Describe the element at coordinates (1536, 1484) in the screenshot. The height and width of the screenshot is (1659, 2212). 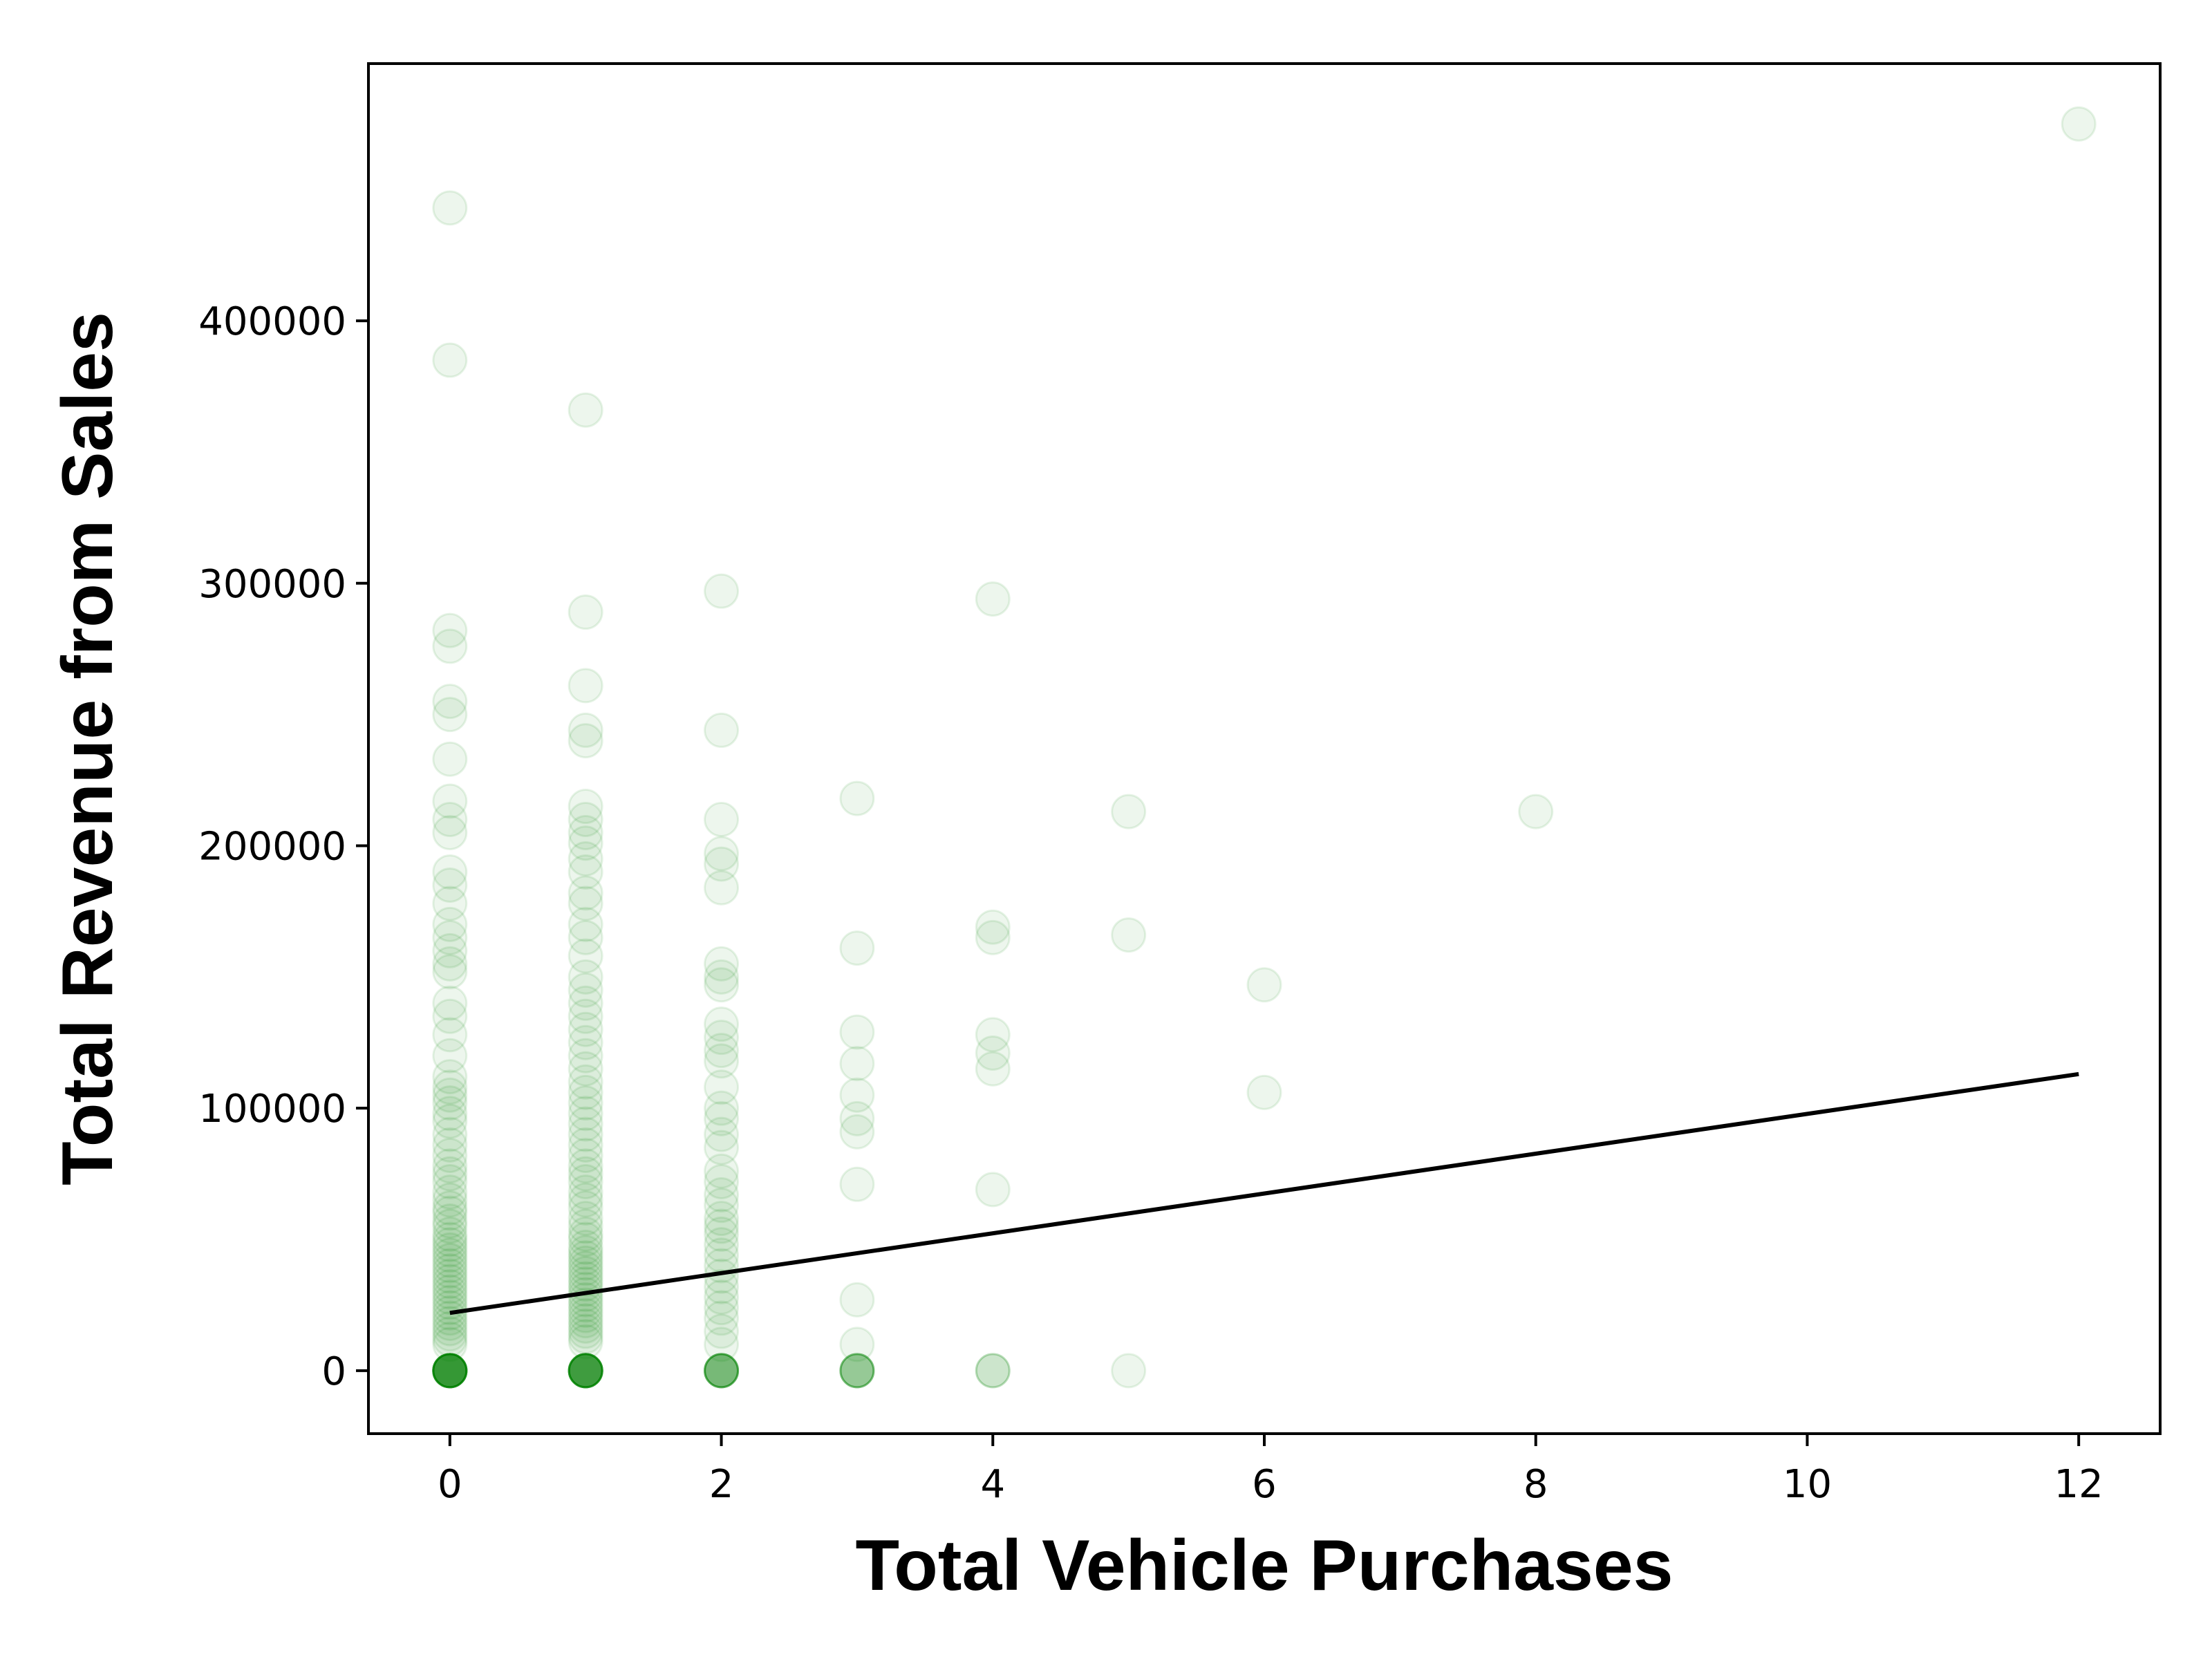
I see `x-tick-label: 8` at that location.